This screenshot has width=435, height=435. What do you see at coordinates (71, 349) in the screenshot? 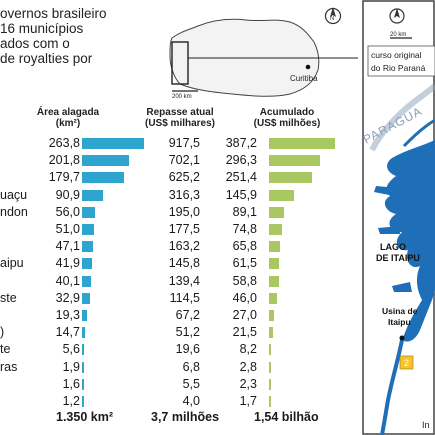
I see `area-value: 5,6` at bounding box center [71, 349].